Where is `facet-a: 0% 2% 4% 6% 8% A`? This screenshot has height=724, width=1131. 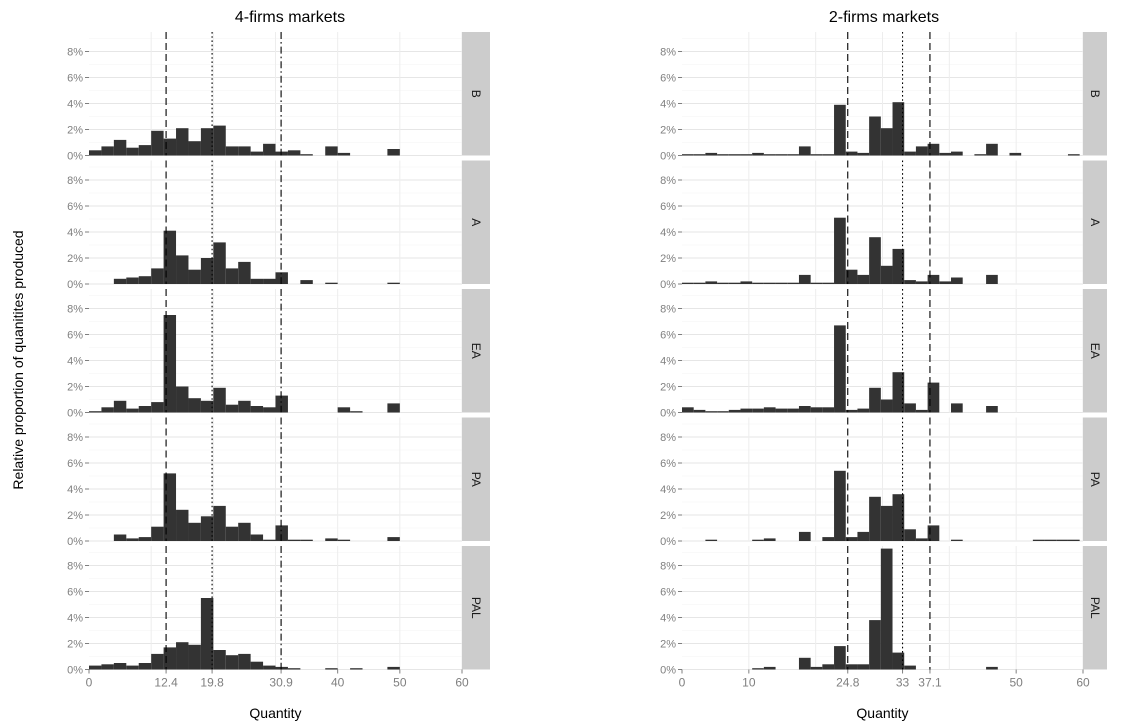 facet-a: 0% 2% 4% 6% 8% A is located at coordinates (278, 225).